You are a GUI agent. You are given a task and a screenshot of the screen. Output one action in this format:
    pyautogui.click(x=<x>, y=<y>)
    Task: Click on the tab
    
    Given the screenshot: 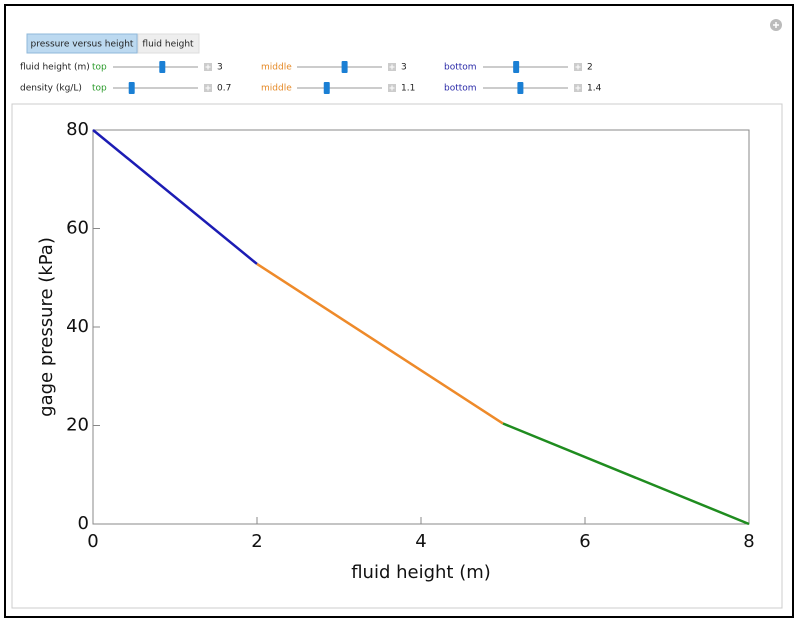 What is the action you would take?
    pyautogui.click(x=168, y=43)
    